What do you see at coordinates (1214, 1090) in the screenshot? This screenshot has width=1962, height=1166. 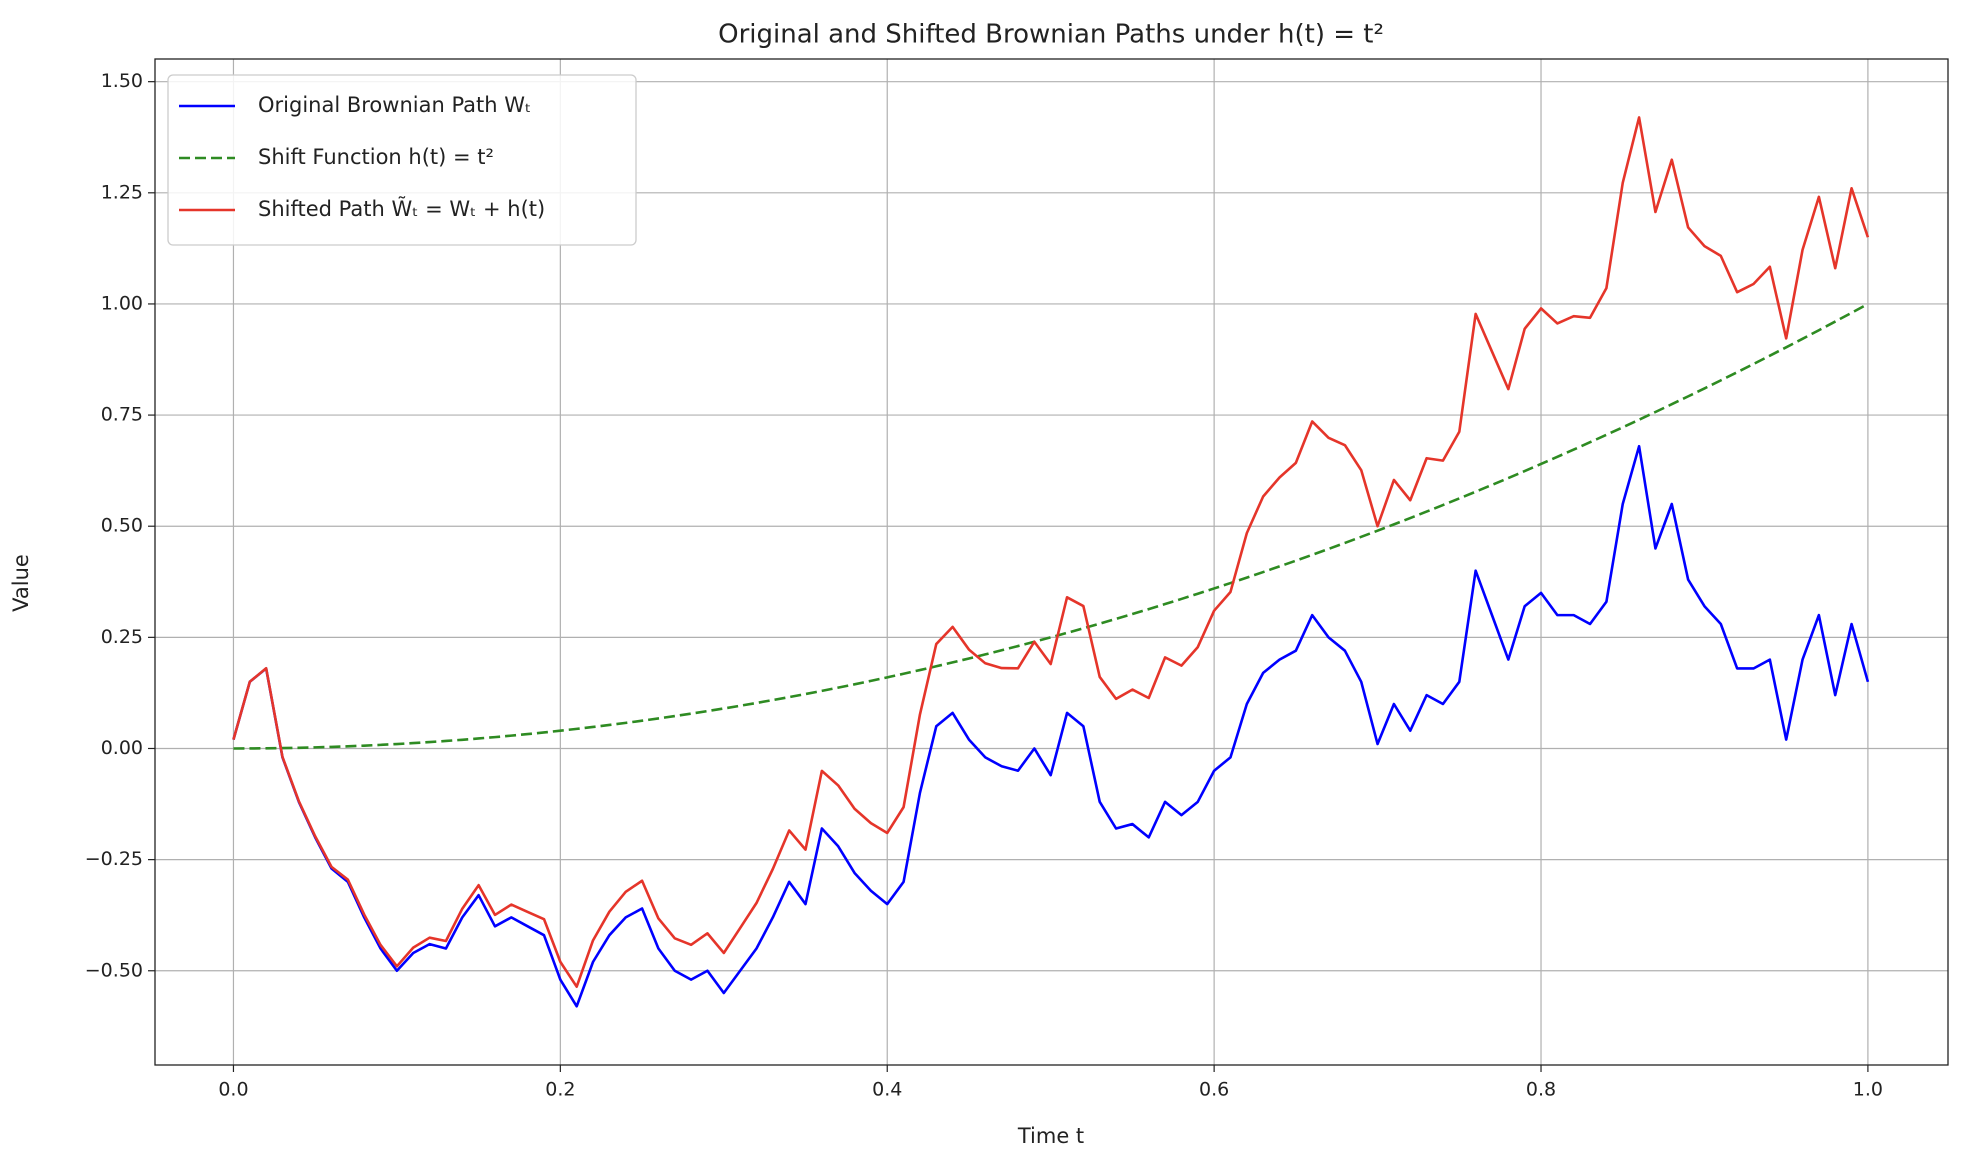 I see `x-tick-label: 0.6` at bounding box center [1214, 1090].